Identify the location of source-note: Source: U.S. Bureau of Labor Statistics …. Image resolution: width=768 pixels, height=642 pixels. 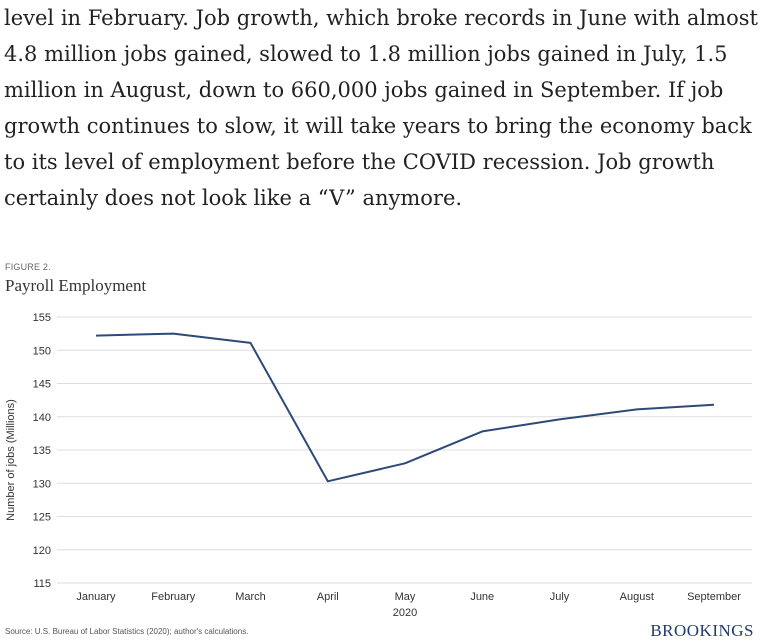
(127, 631).